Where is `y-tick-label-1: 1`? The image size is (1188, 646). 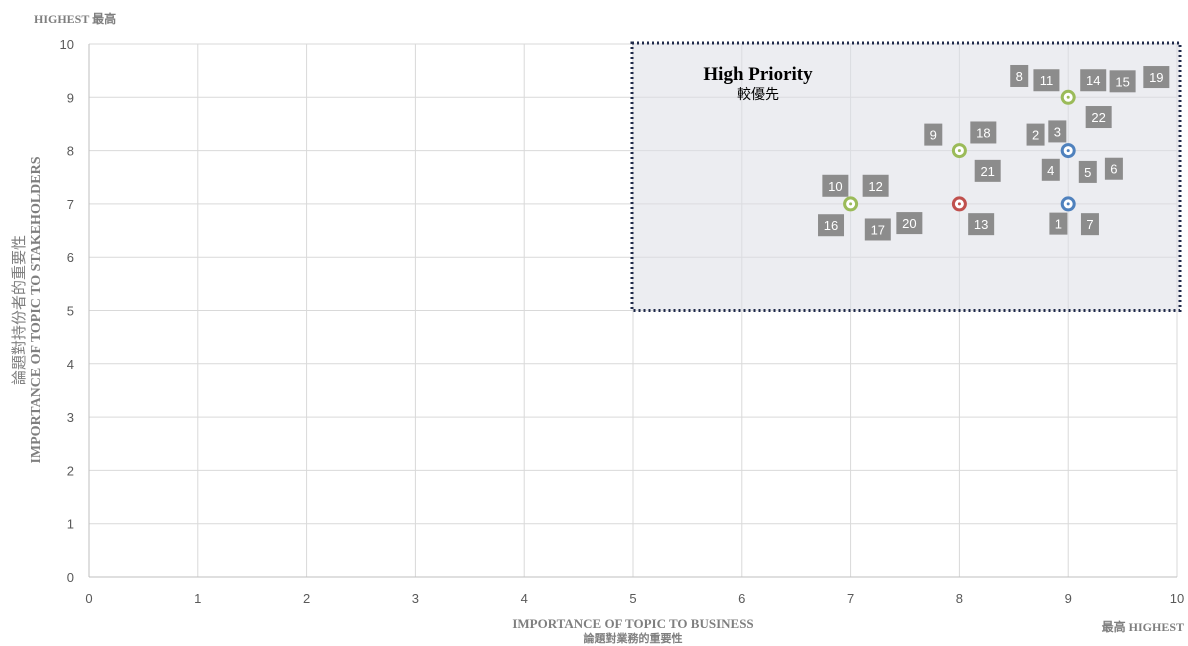 y-tick-label-1: 1 is located at coordinates (70, 524).